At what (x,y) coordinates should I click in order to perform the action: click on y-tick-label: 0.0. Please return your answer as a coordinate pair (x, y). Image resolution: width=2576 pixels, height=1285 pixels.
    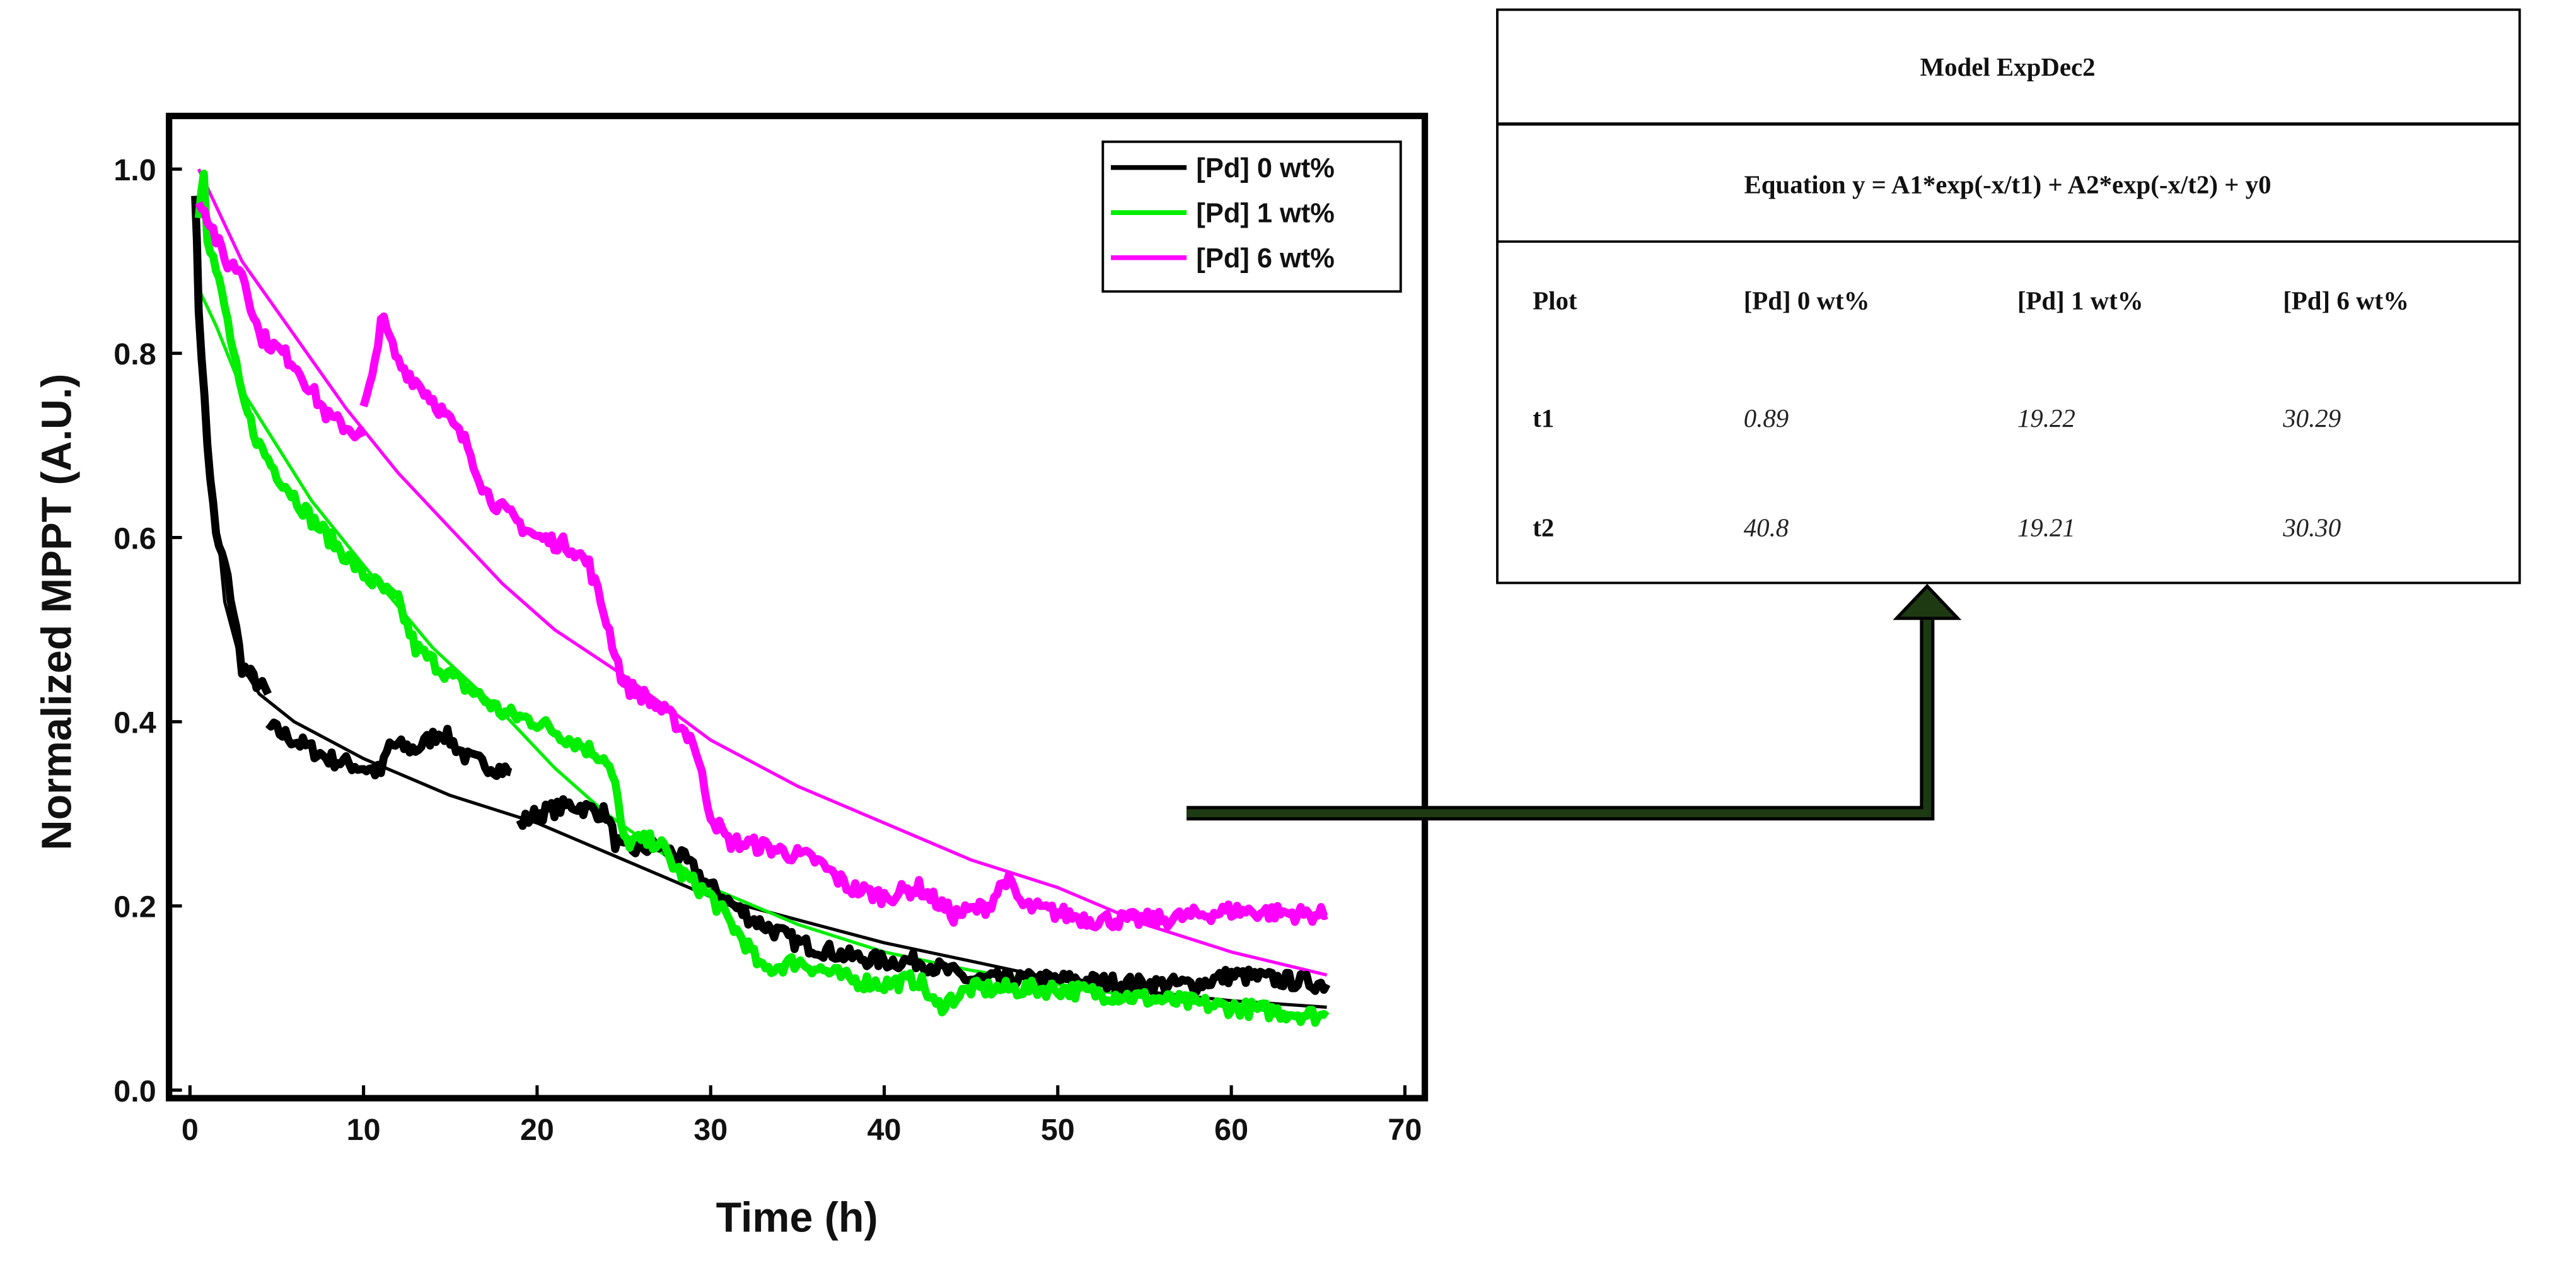
    Looking at the image, I should click on (134, 1091).